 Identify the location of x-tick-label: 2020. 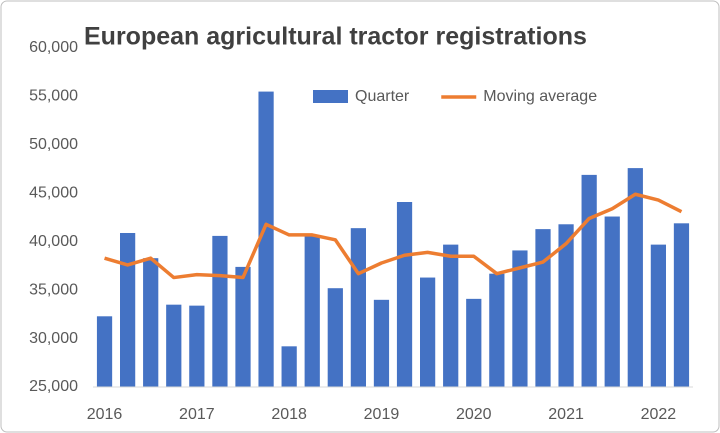
(474, 414).